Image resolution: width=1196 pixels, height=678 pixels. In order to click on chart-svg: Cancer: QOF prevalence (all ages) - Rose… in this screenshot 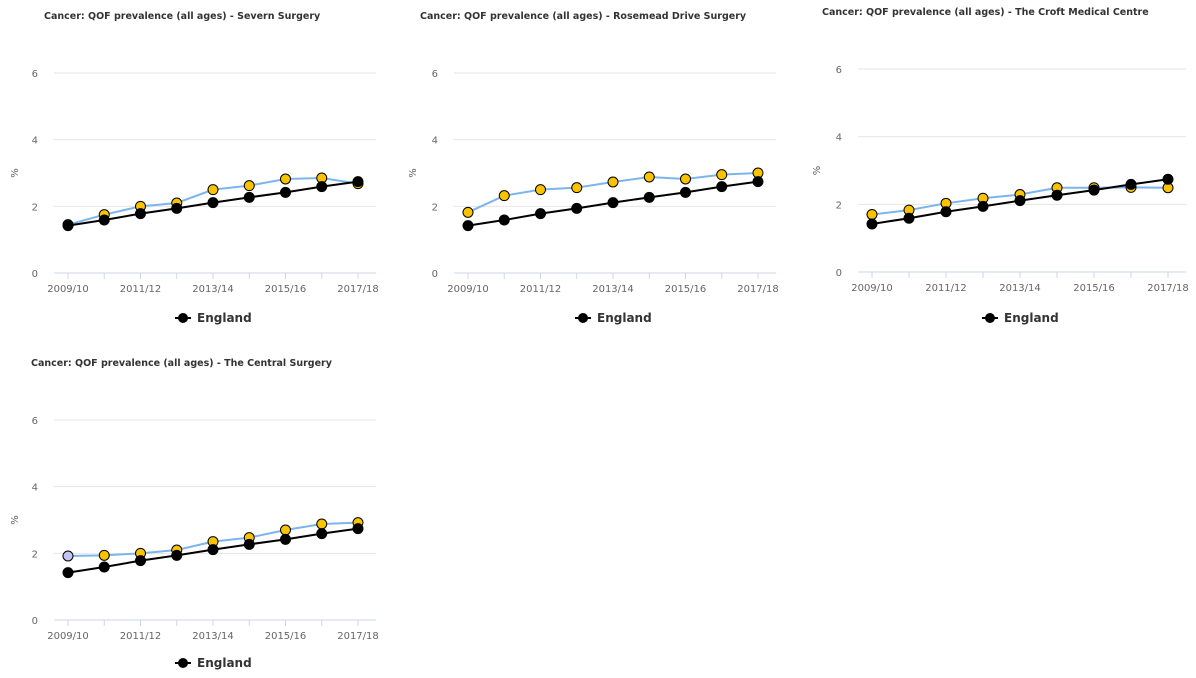, I will do `click(593, 168)`.